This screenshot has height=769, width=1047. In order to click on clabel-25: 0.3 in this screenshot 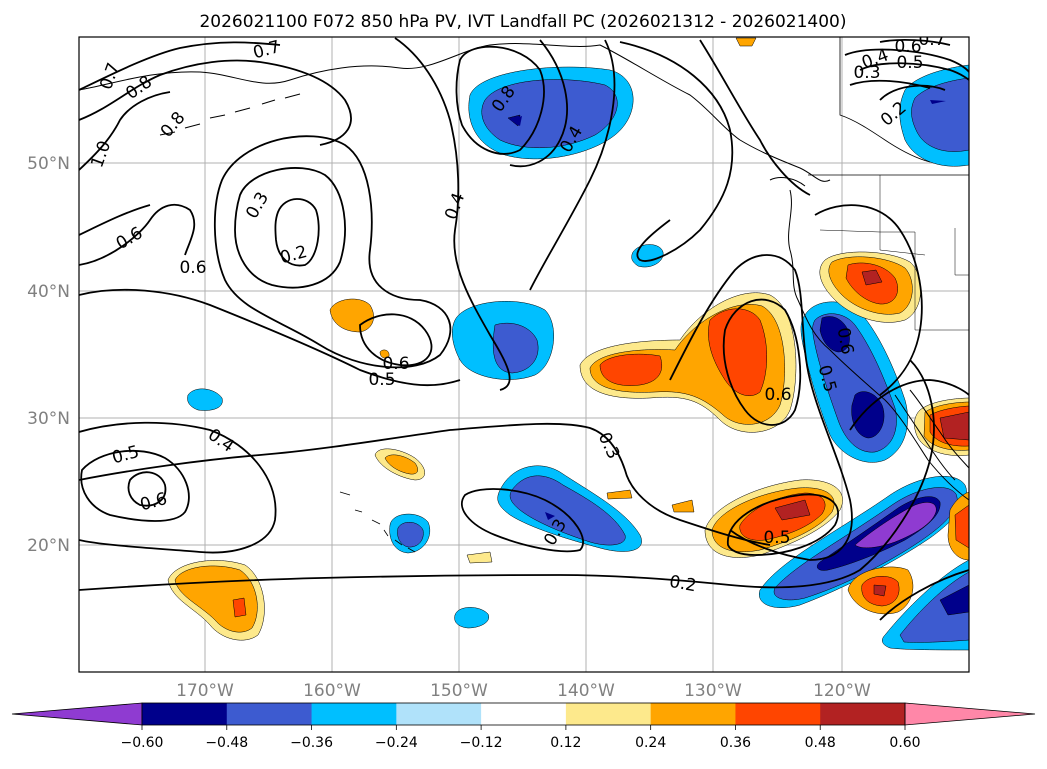, I will do `click(866, 73)`.